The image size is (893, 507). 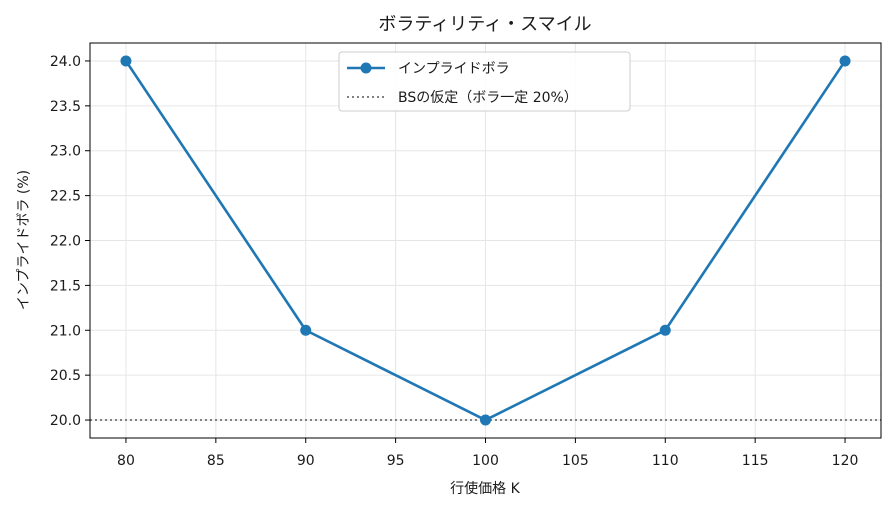 I want to click on chart-title: ボラティリティ・スマイル, so click(x=484, y=24).